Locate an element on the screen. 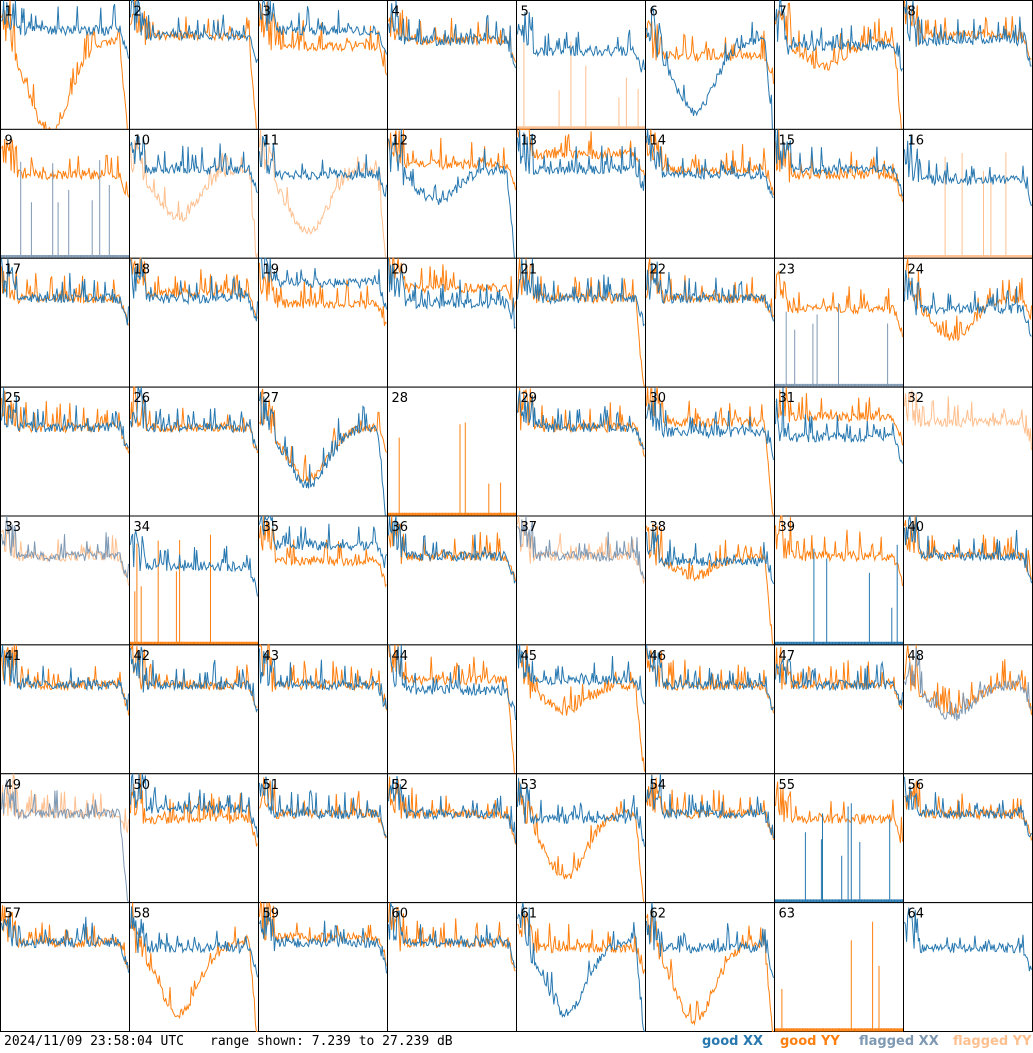 The image size is (1033, 1053). spectrum-panel: 50 is located at coordinates (194, 838).